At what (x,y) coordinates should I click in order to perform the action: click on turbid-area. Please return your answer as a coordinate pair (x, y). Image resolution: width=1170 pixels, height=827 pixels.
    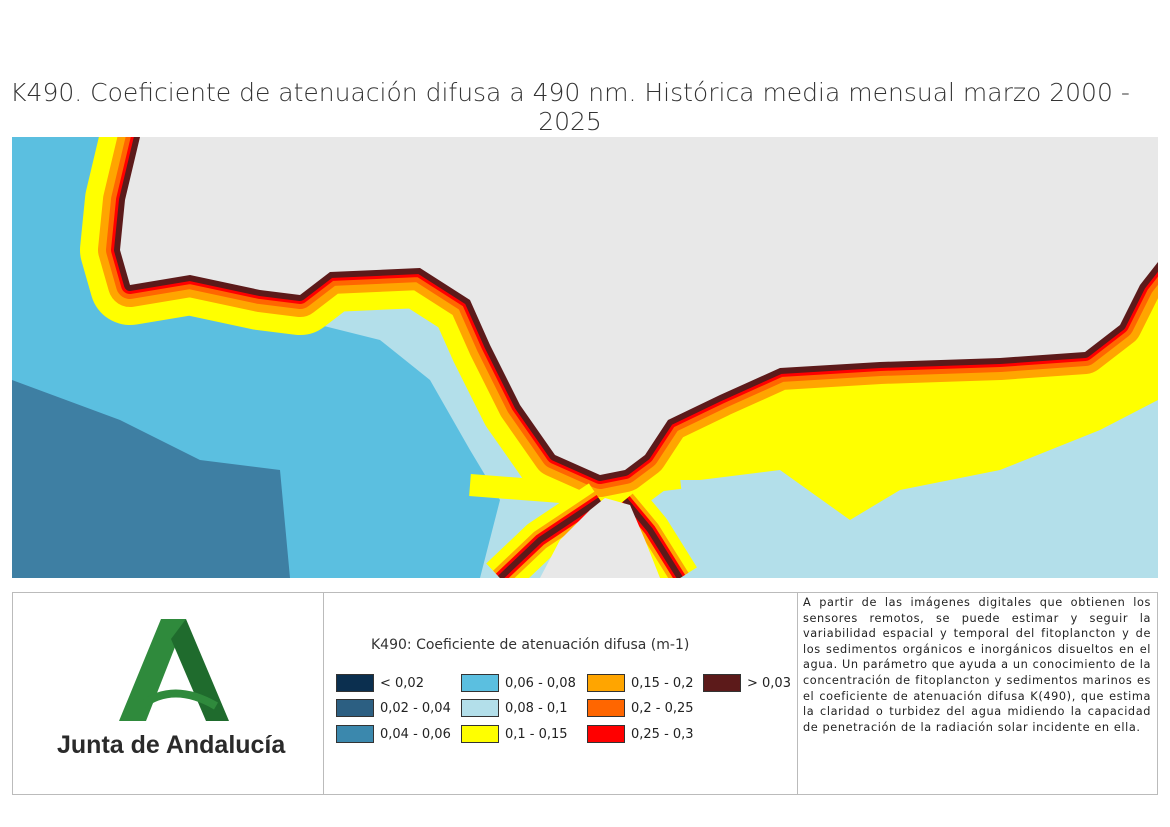
    Looking at the image, I should click on (899, 410).